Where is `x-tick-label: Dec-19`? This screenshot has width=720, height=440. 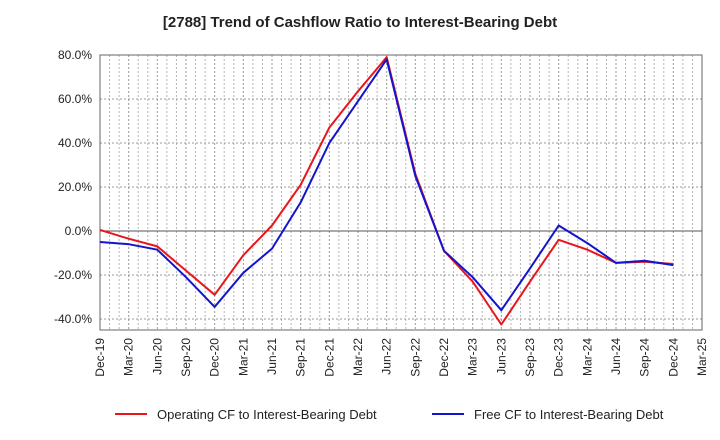
x-tick-label: Dec-19 is located at coordinates (100, 357).